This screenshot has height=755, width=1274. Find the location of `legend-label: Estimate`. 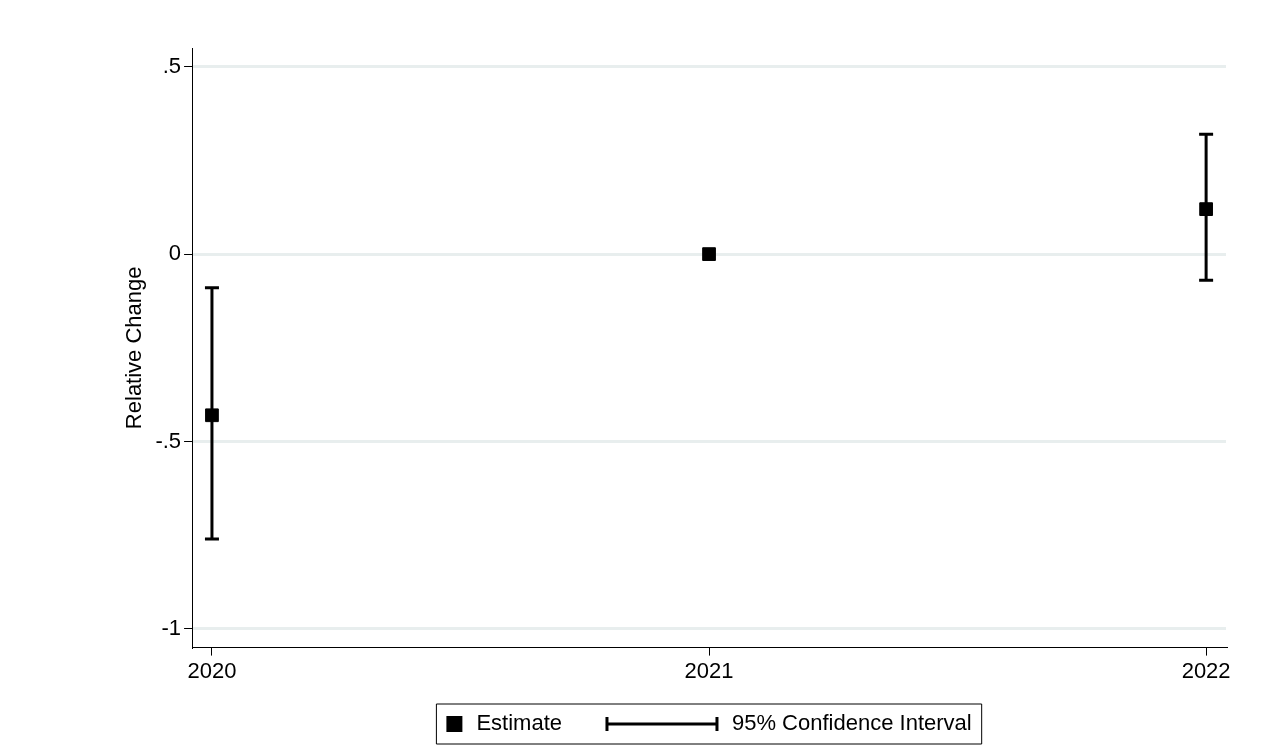

legend-label: Estimate is located at coordinates (519, 723).